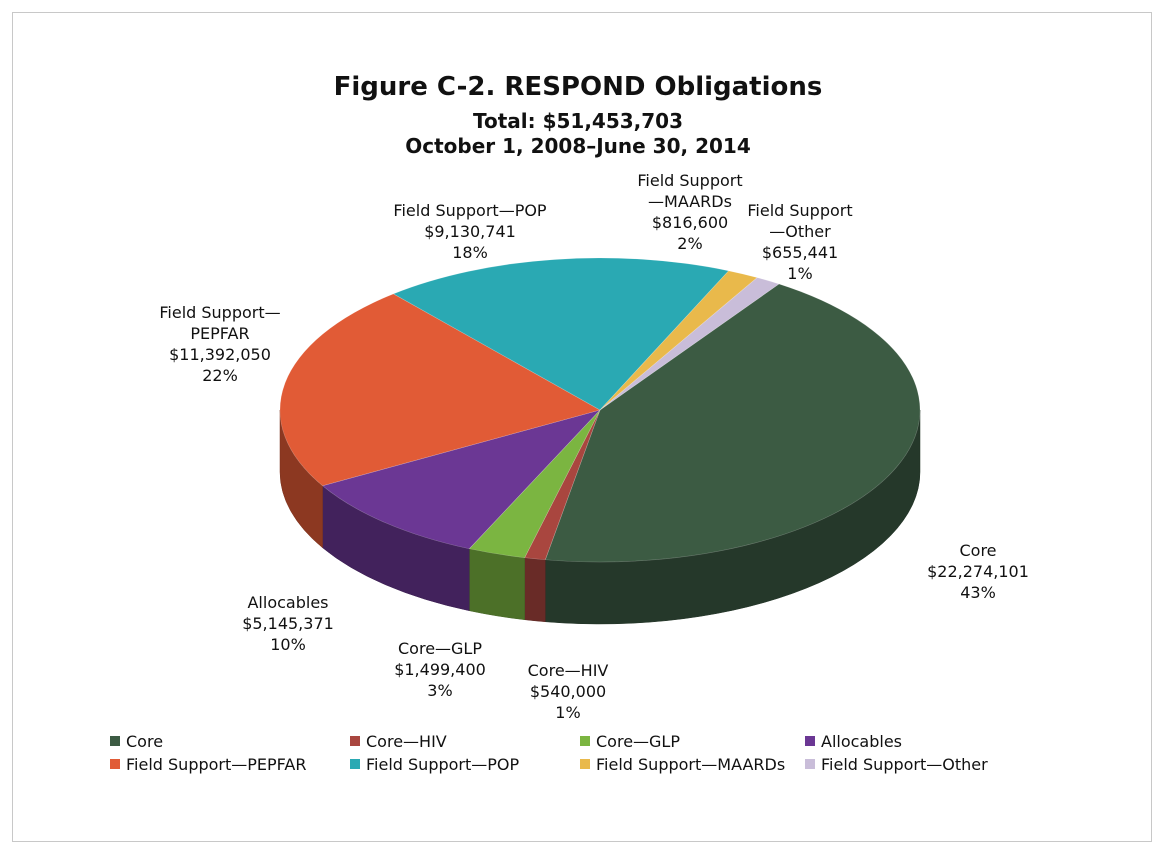 Image resolution: width=1155 pixels, height=846 pixels. I want to click on slice-name: Field Support—Other, so click(800, 221).